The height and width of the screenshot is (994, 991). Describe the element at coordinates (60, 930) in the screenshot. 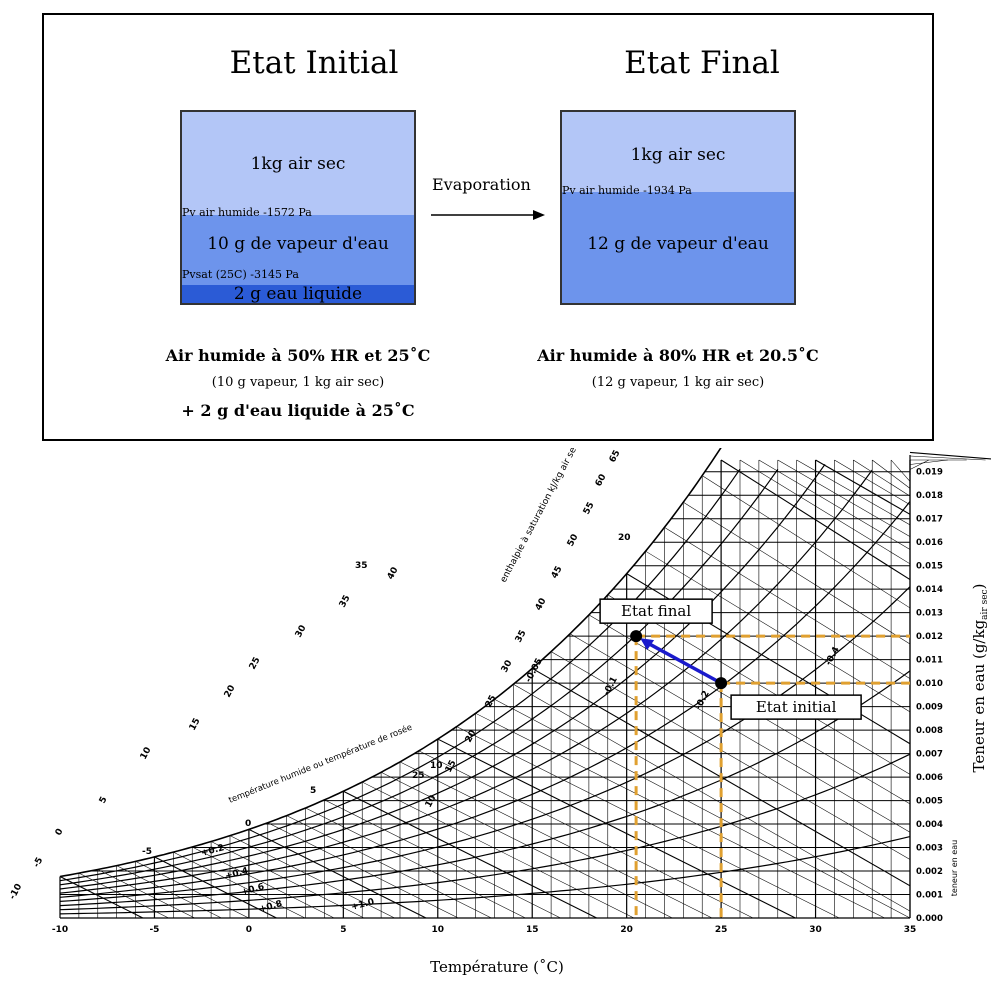

I see `x-tick-label: -10` at that location.